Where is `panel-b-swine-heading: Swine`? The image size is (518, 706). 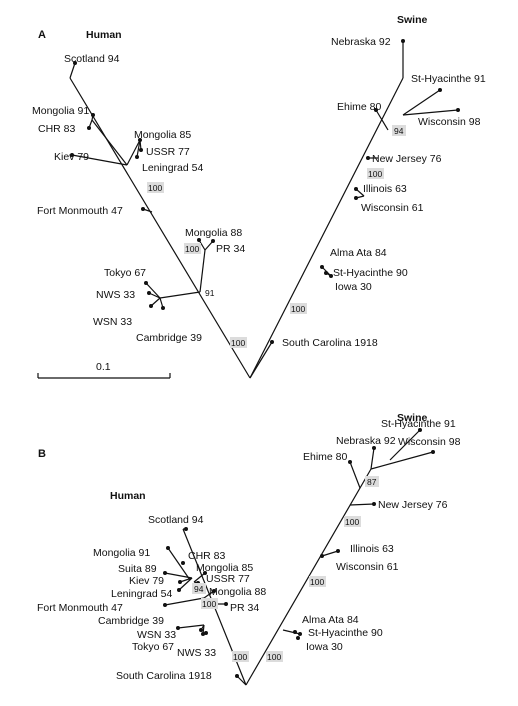 panel-b-swine-heading: Swine is located at coordinates (412, 418).